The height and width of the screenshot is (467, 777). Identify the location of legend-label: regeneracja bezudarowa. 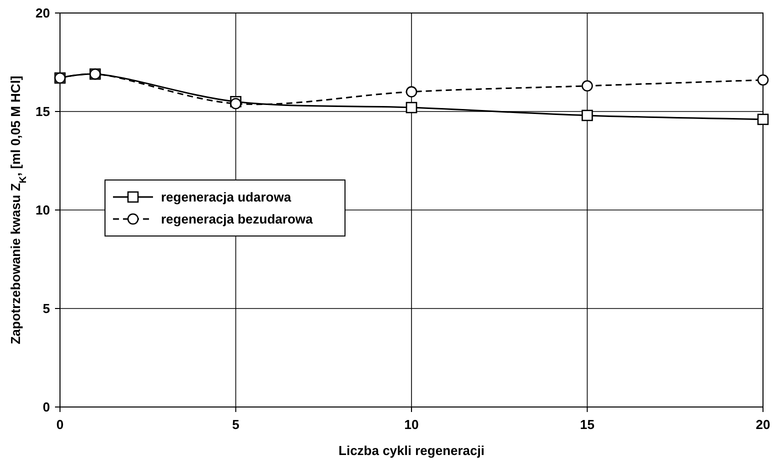
(237, 219).